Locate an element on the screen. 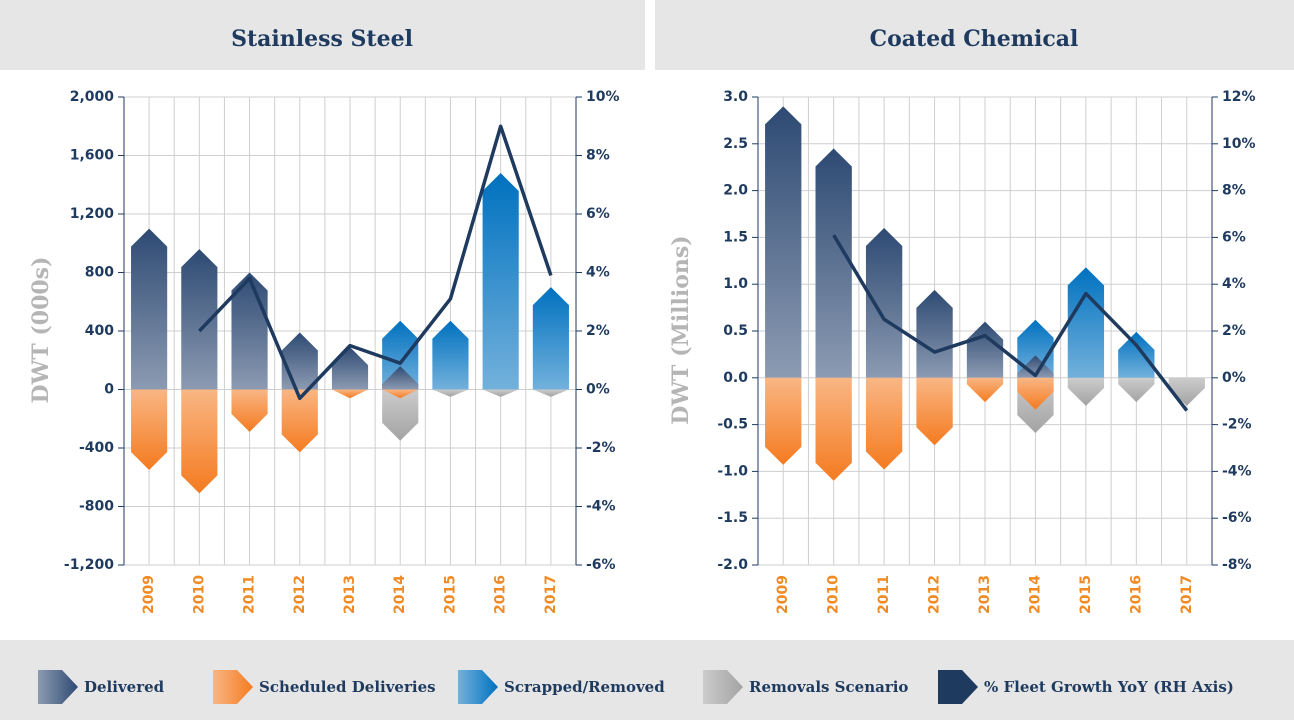 Image resolution: width=1294 pixels, height=724 pixels. y-tick-label: -1.5 is located at coordinates (732, 518).